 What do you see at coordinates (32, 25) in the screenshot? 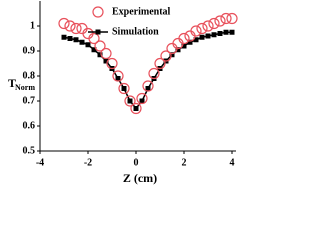
I see `y-tick-label: 1` at bounding box center [32, 25].